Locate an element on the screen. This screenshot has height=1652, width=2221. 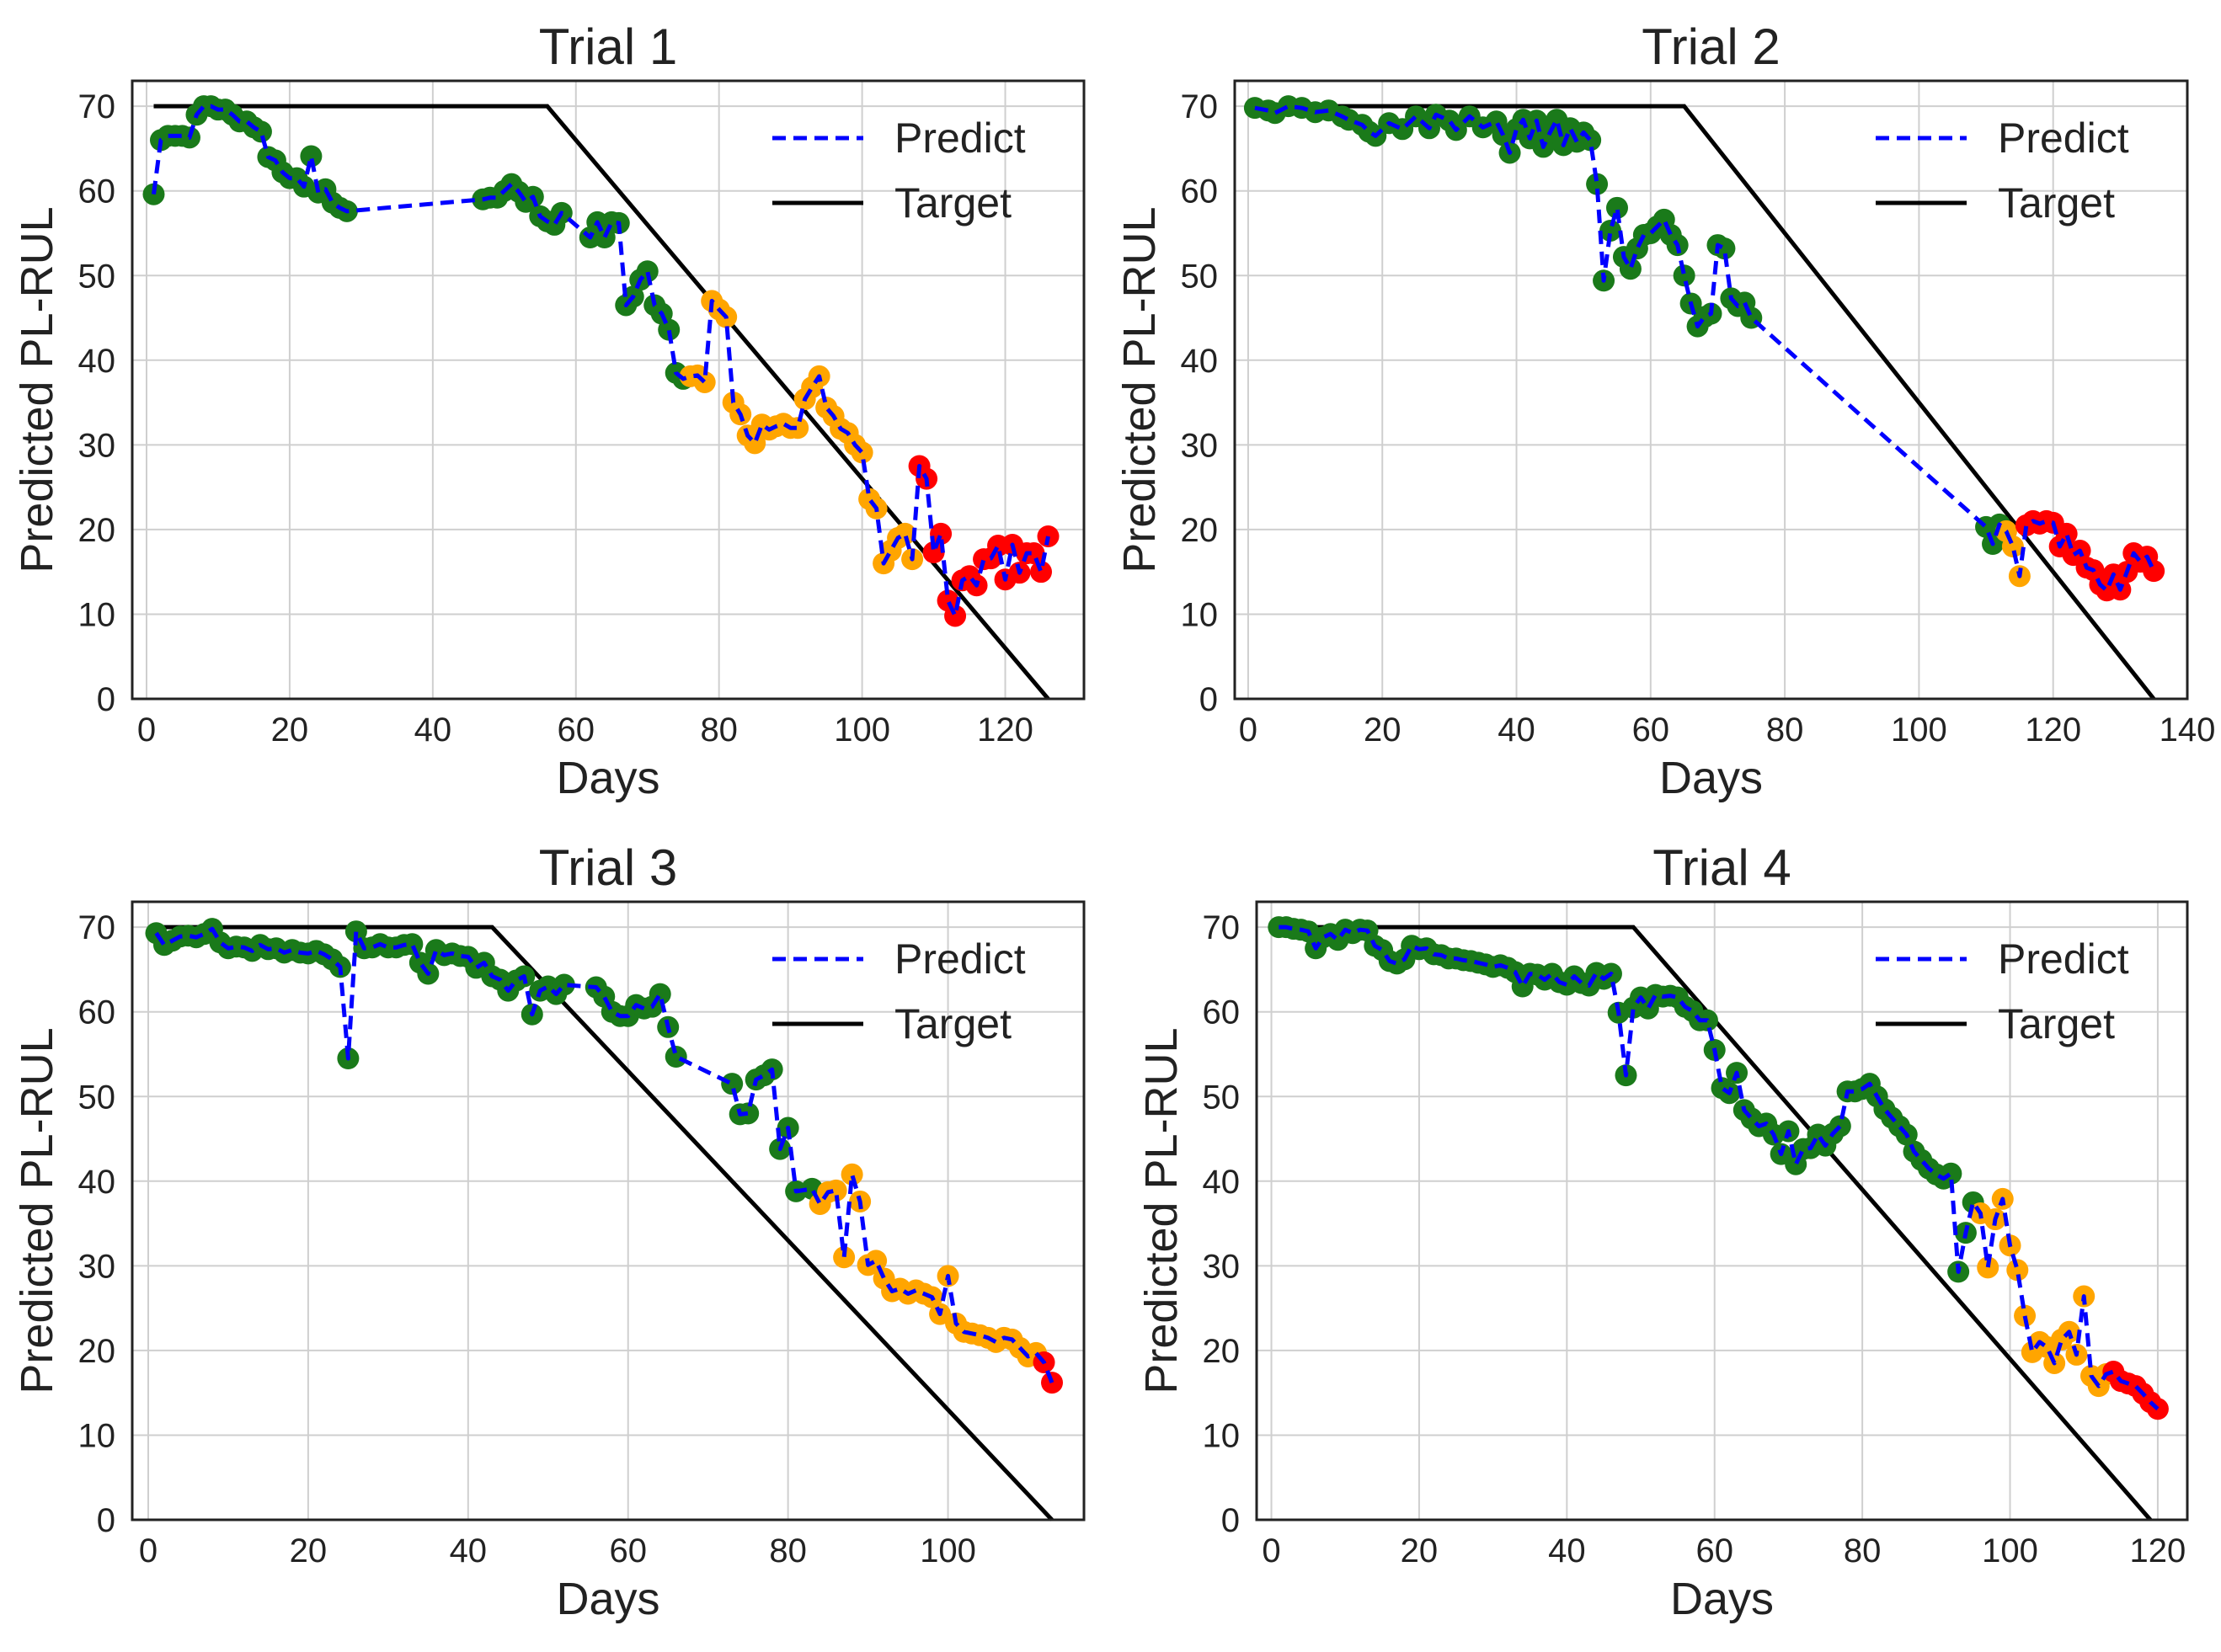
chart-title: Trial 4 is located at coordinates (1721, 868).